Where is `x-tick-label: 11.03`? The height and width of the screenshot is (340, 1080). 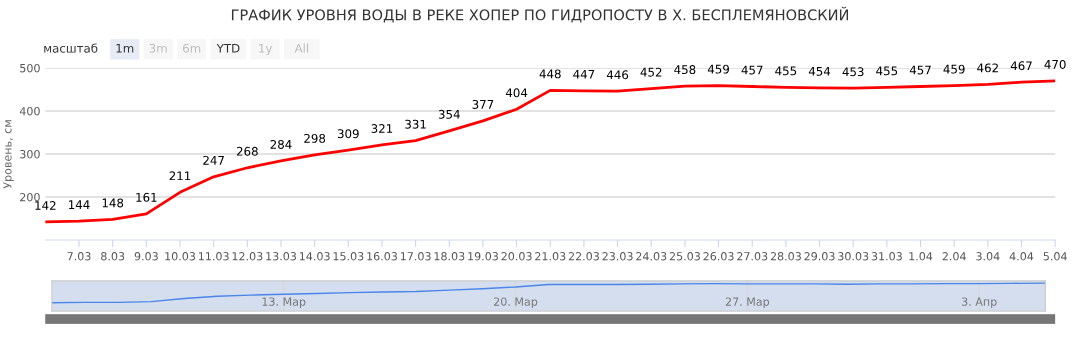
x-tick-label: 11.03 is located at coordinates (213, 256).